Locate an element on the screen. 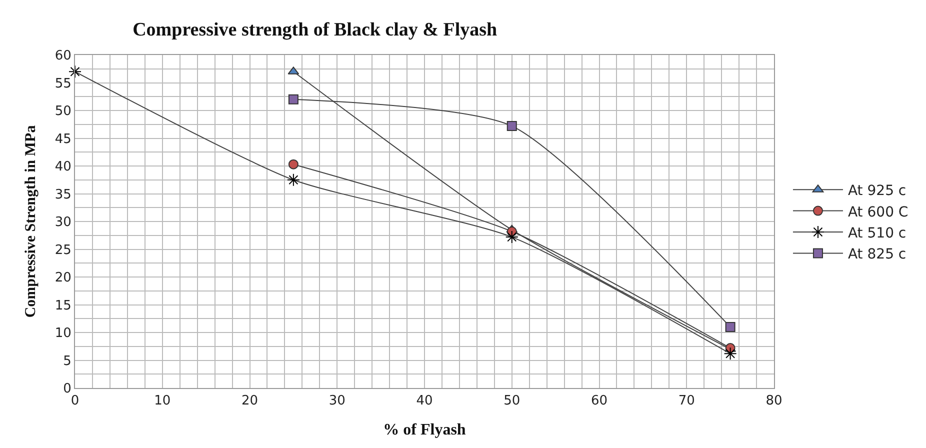 This screenshot has height=448, width=926. y-tick-label: 40 is located at coordinates (63, 167).